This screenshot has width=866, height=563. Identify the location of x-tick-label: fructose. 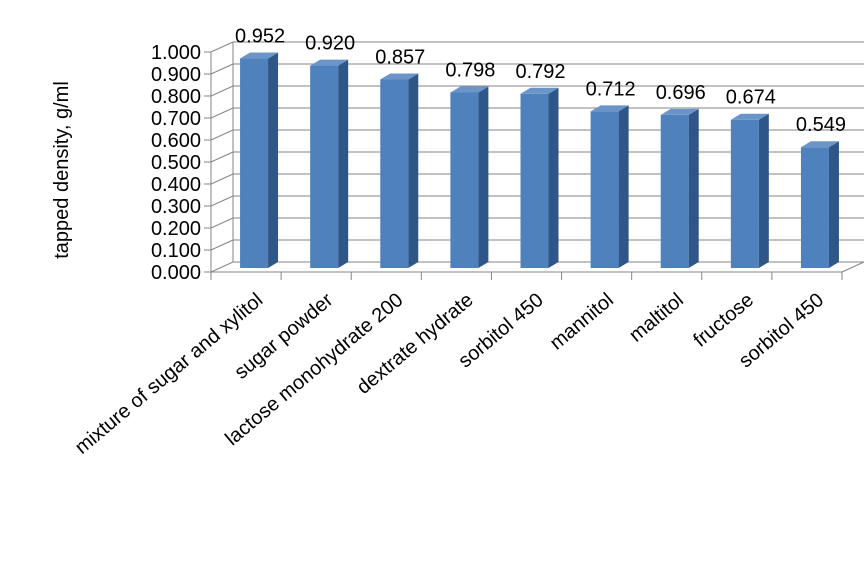
(723, 320).